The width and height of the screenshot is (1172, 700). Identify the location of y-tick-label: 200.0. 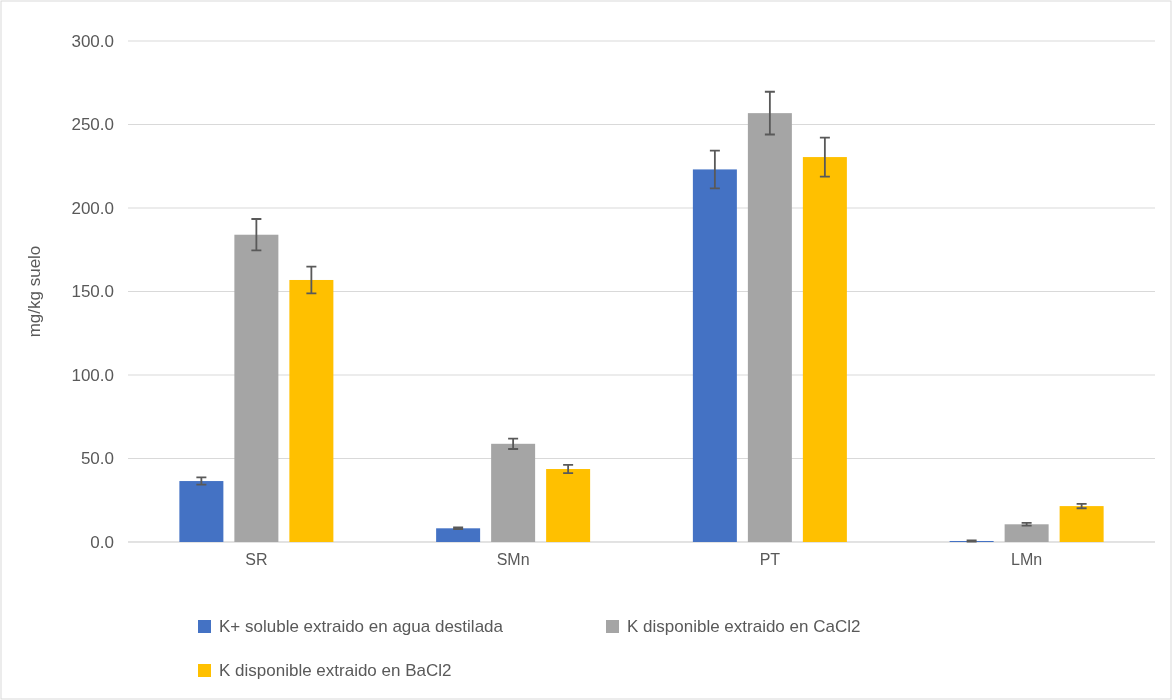
(92, 208).